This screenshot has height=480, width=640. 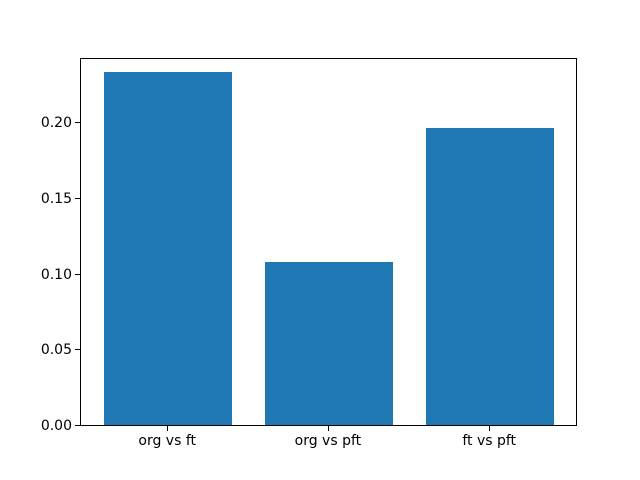 What do you see at coordinates (56, 199) in the screenshot?
I see `y-tick-label: 0.15` at bounding box center [56, 199].